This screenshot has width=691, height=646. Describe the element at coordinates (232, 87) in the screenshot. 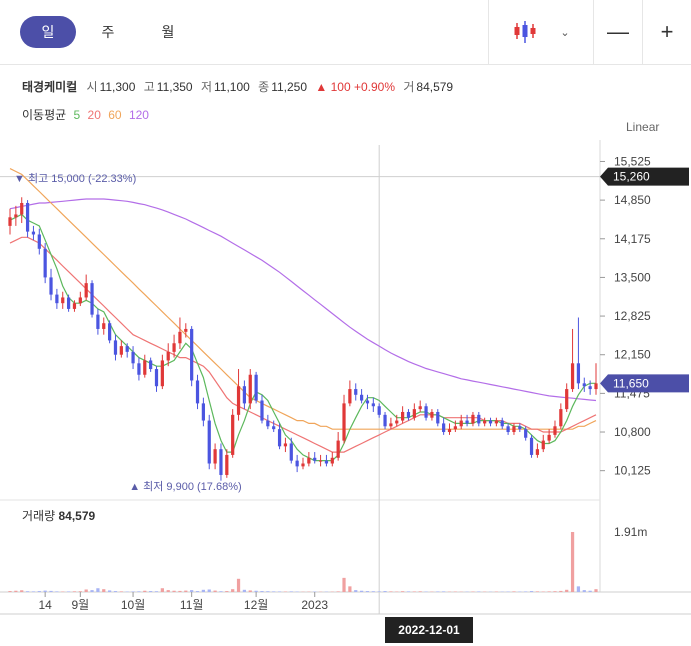

I see `low-value: 11,100` at that location.